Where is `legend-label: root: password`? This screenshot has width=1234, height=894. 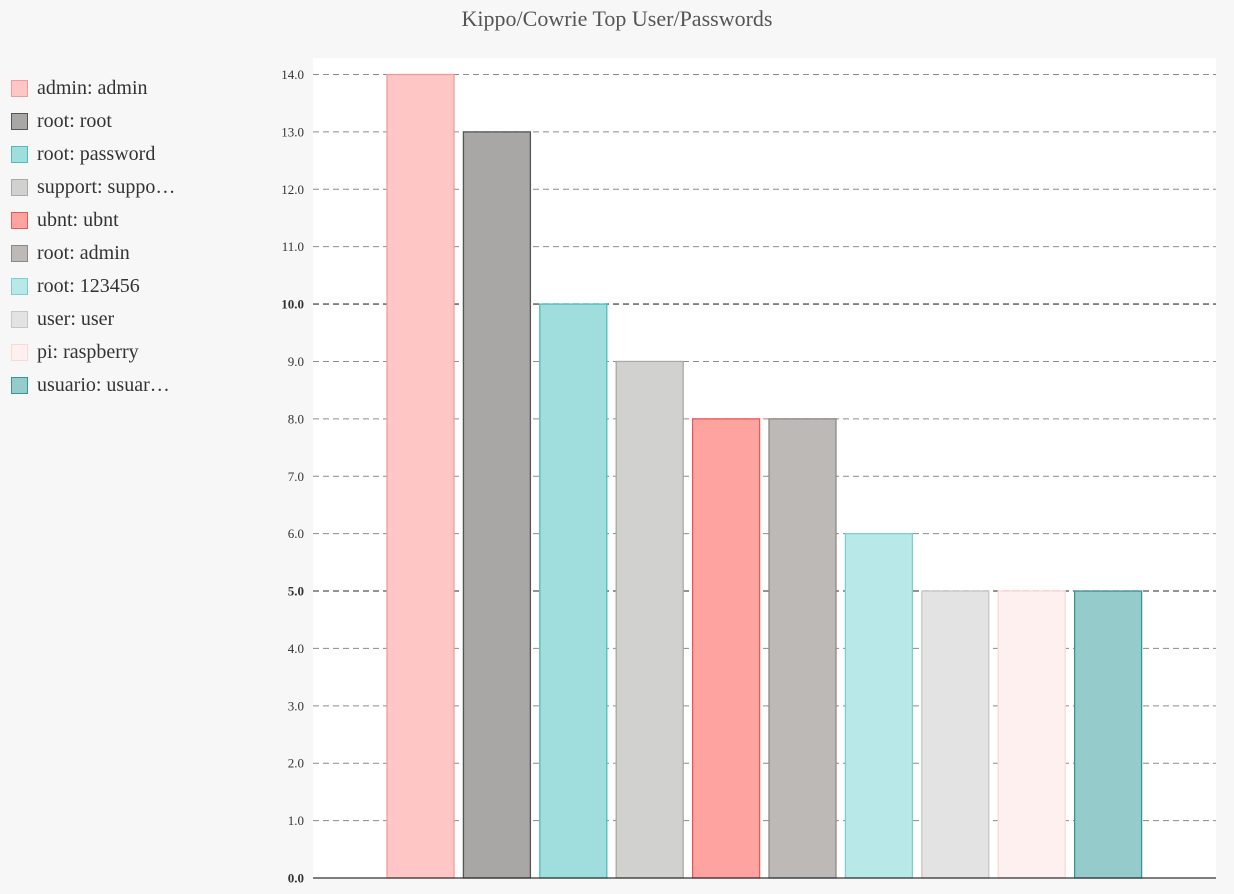 legend-label: root: password is located at coordinates (96, 154).